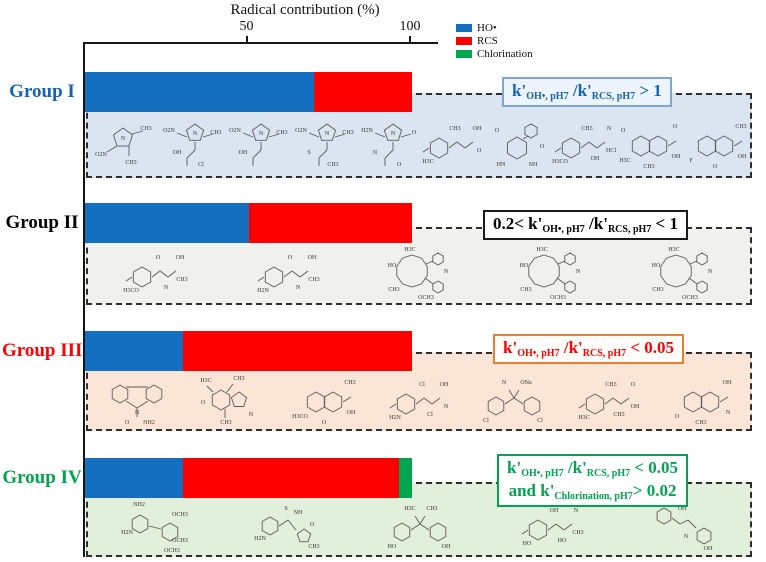 The width and height of the screenshot is (766, 562). What do you see at coordinates (246, 26) in the screenshot?
I see `axis-tick-label: 50` at bounding box center [246, 26].